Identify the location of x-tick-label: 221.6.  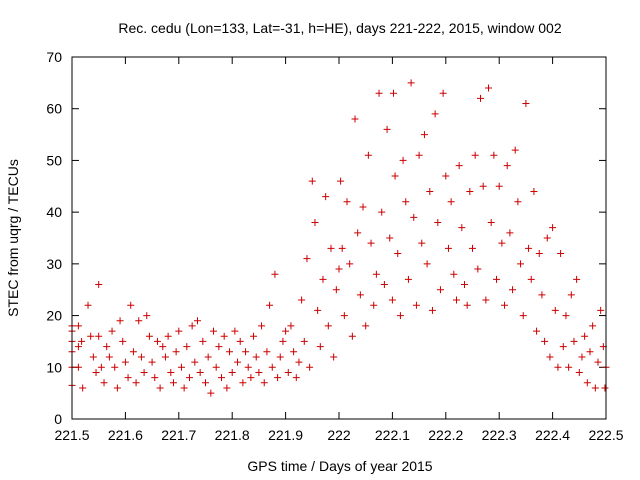
(125, 435).